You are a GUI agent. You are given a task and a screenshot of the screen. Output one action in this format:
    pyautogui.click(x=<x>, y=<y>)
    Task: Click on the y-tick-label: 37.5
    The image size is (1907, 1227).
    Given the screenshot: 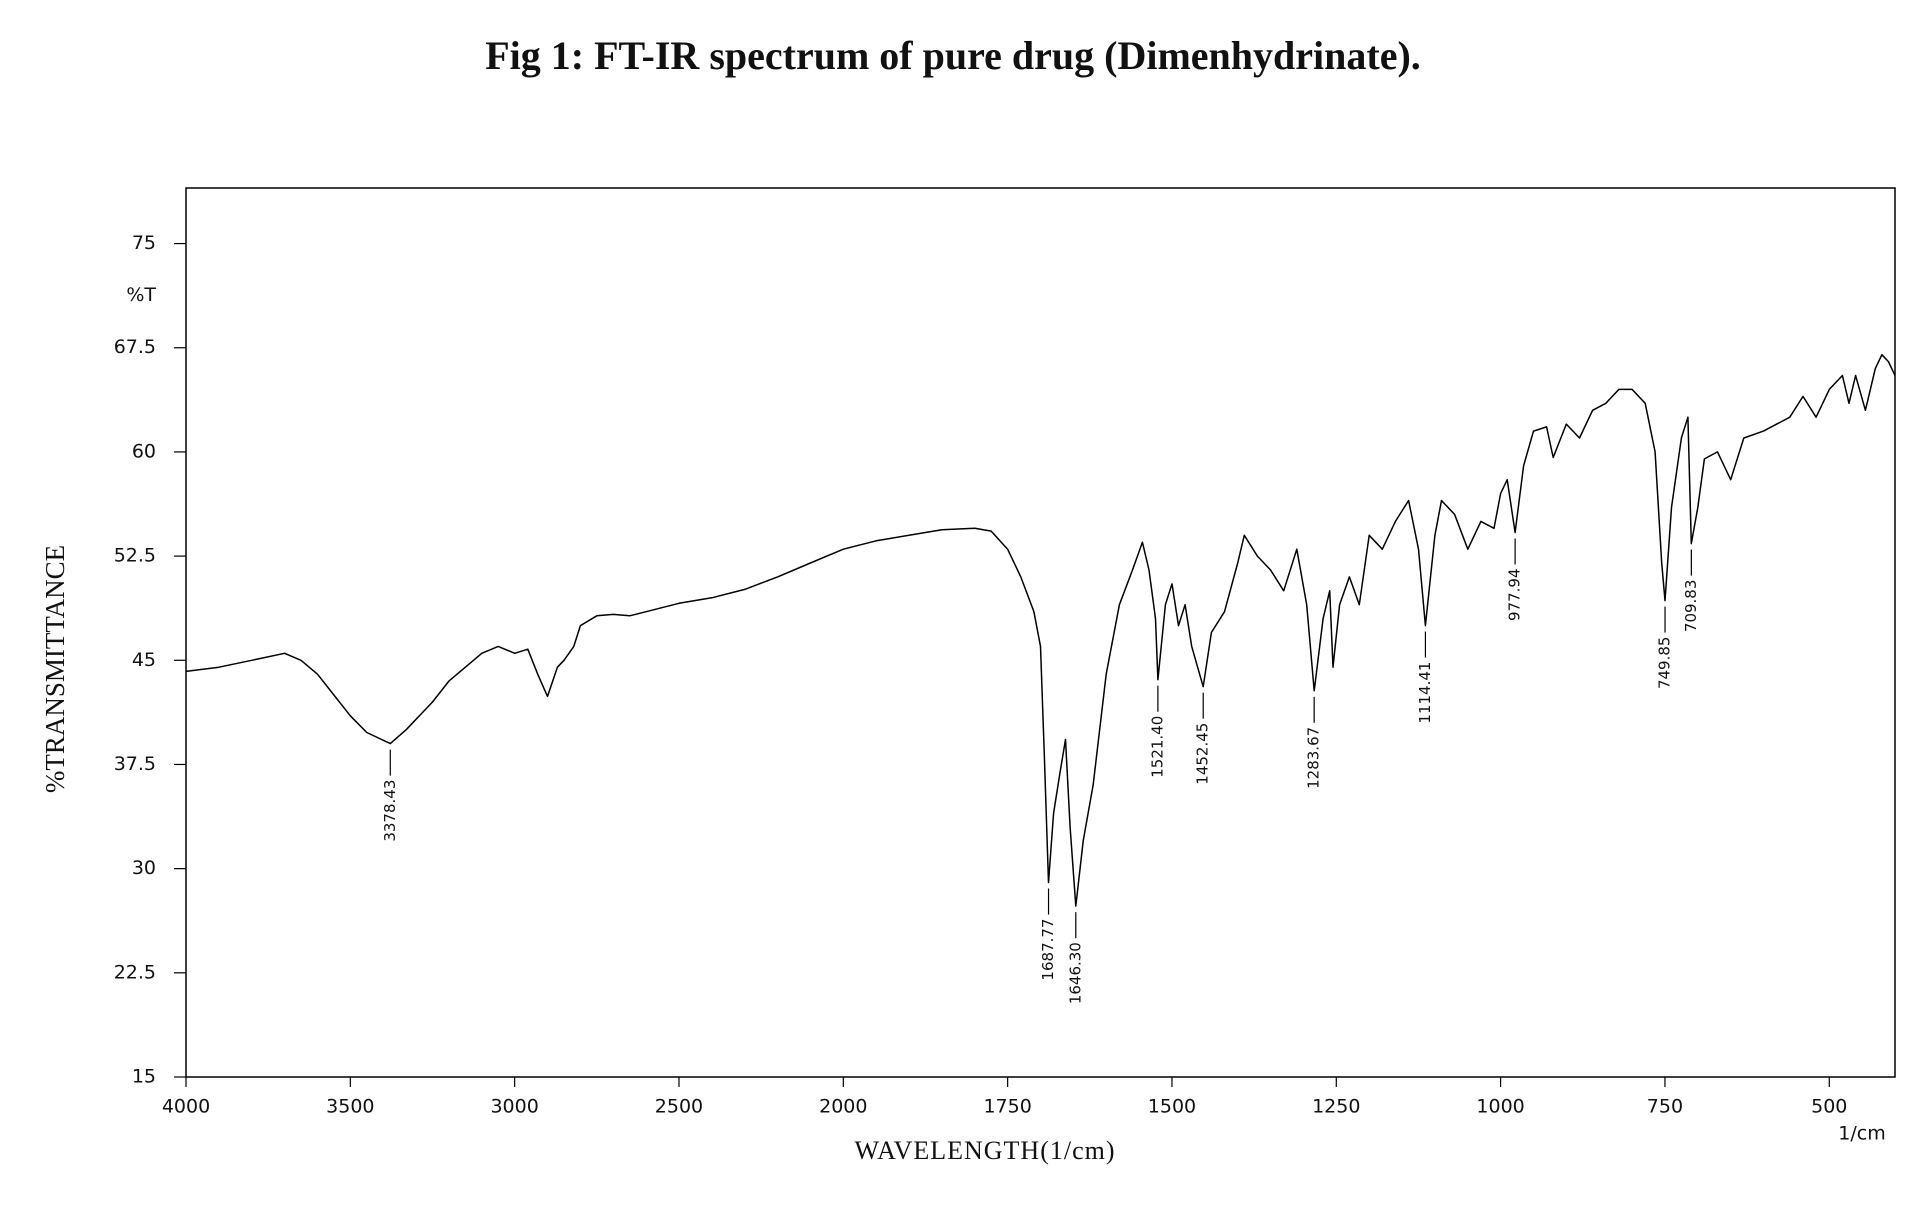 What is the action you would take?
    pyautogui.click(x=135, y=764)
    